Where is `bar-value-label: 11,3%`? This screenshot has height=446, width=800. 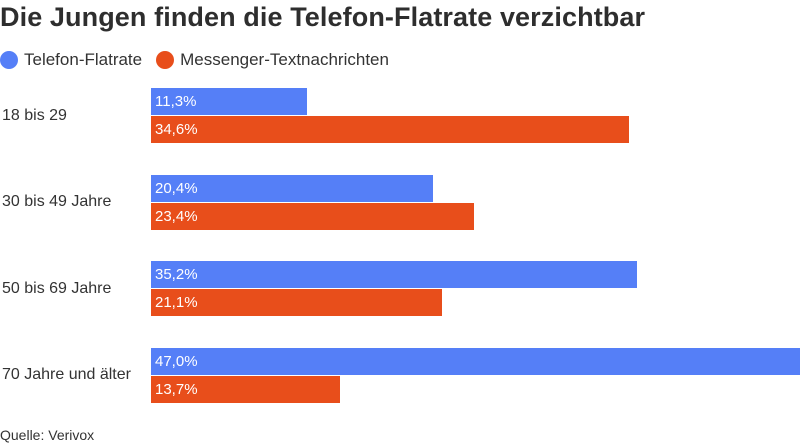
bar-value-label: 11,3% is located at coordinates (176, 101).